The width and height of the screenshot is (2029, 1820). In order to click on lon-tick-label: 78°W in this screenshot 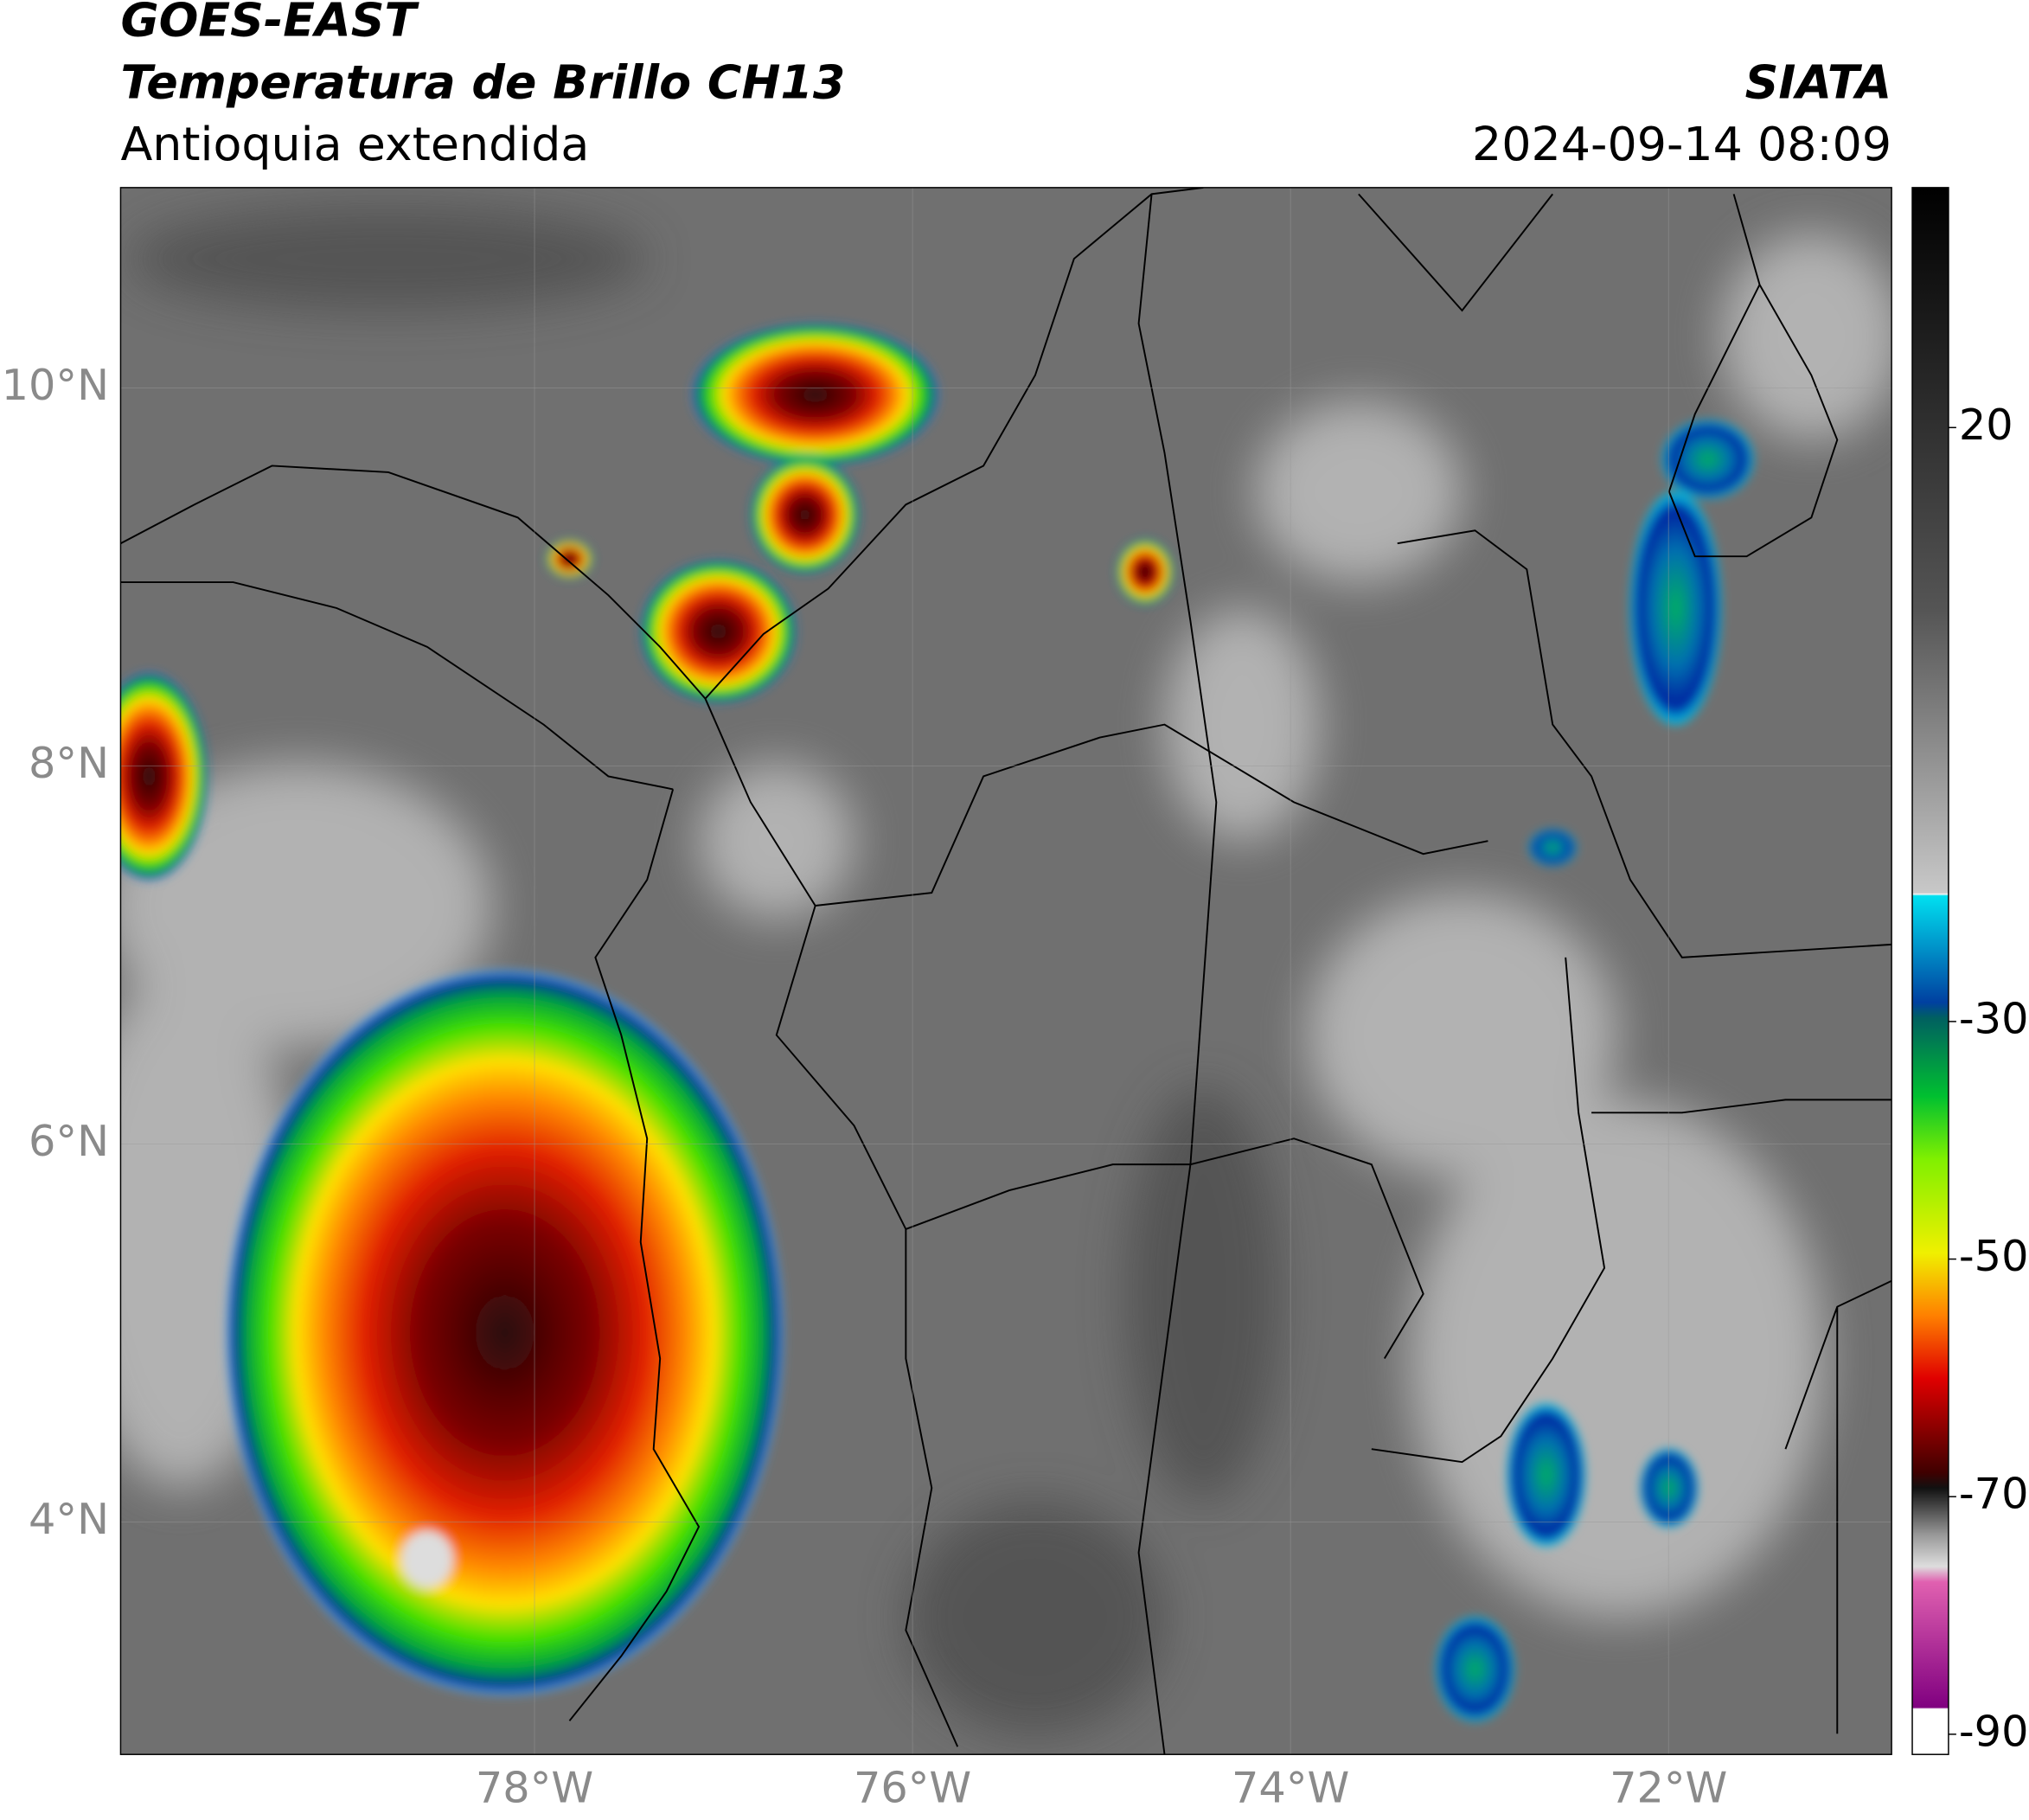, I will do `click(534, 1788)`.